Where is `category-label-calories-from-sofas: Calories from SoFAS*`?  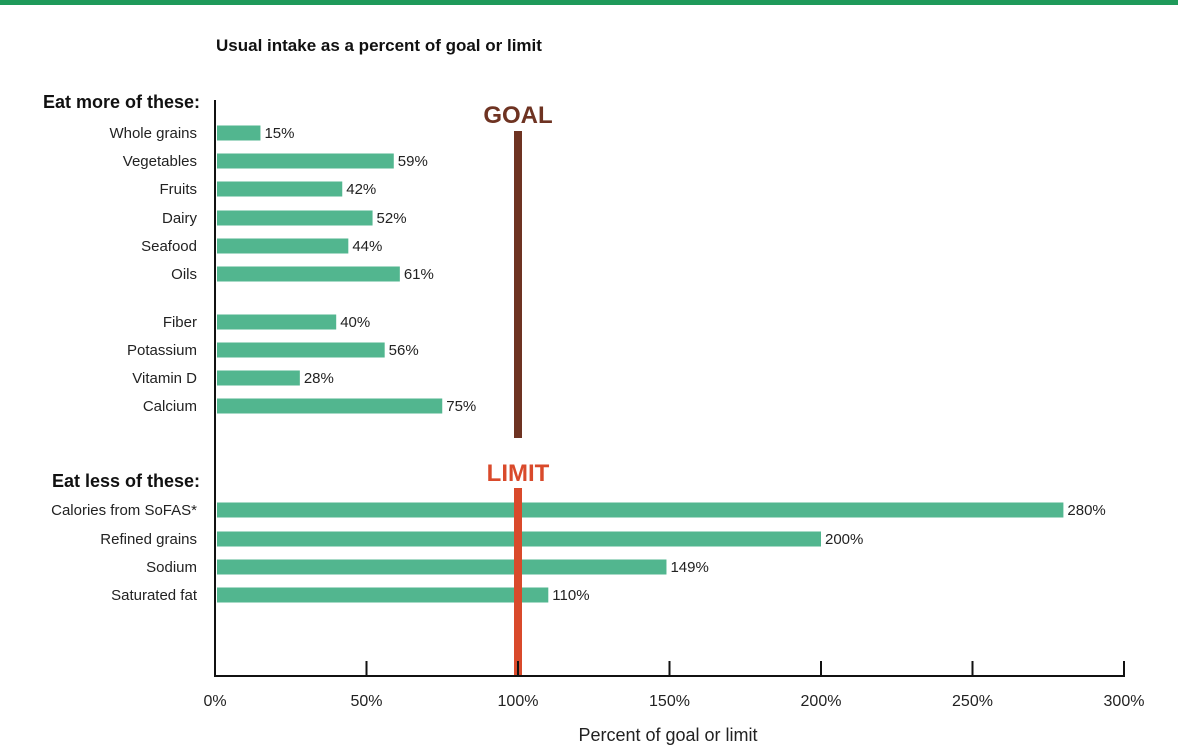 category-label-calories-from-sofas: Calories from SoFAS* is located at coordinates (124, 510).